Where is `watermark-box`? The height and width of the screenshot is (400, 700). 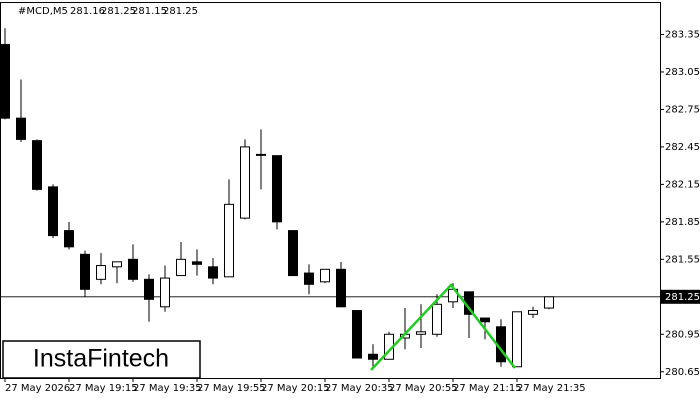
watermark-box is located at coordinates (101, 359).